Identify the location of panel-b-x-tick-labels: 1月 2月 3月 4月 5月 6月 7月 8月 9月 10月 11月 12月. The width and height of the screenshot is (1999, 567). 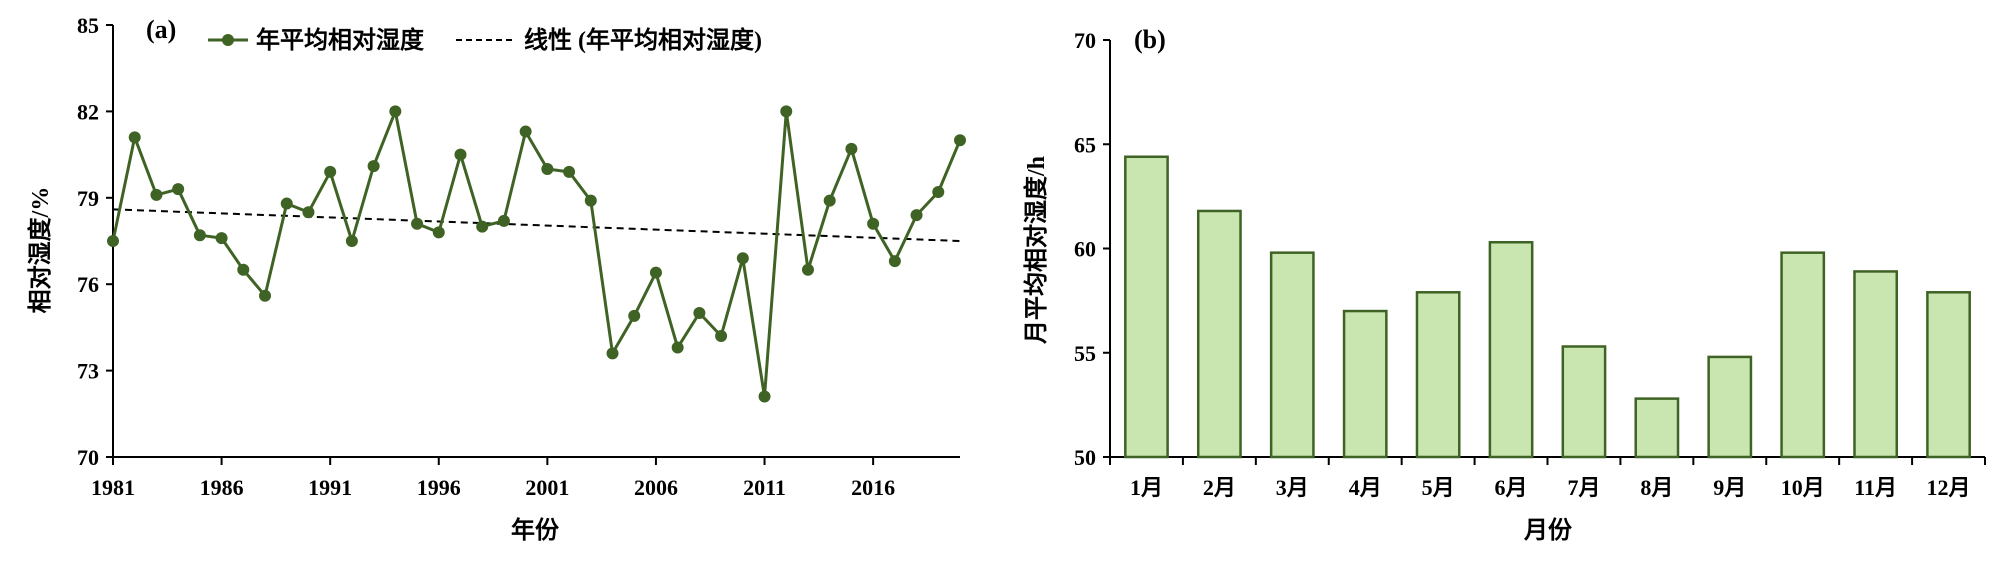
(1547, 478).